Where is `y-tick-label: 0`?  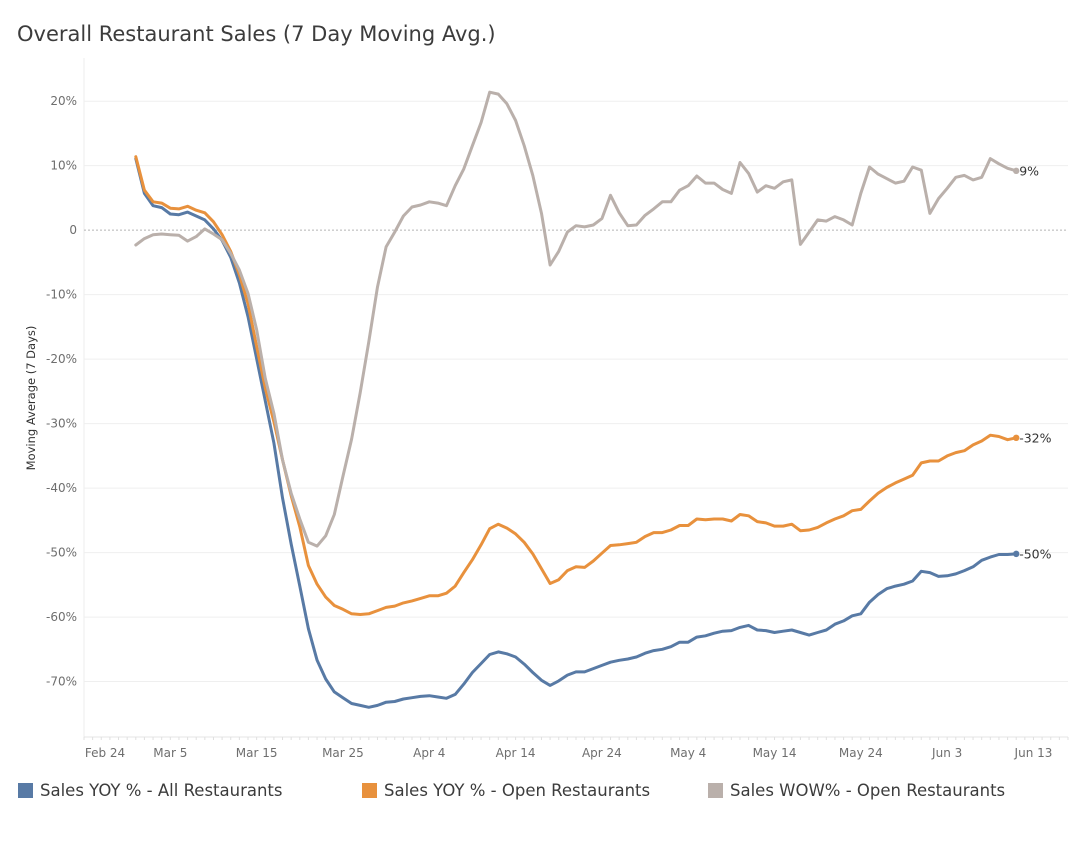 y-tick-label: 0 is located at coordinates (73, 230).